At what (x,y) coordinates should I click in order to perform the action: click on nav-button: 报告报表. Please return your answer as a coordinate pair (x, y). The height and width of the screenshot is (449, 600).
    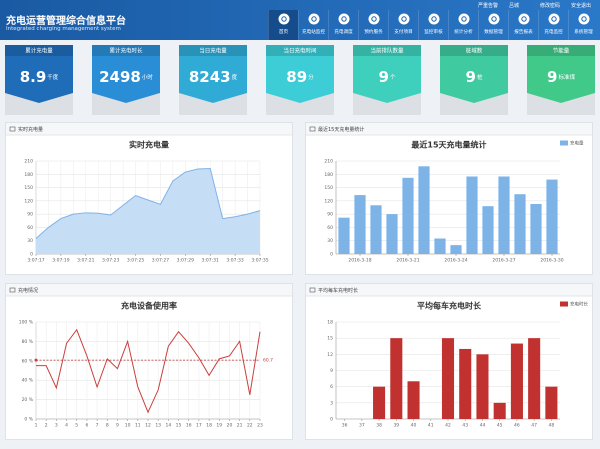
    Looking at the image, I should click on (523, 25).